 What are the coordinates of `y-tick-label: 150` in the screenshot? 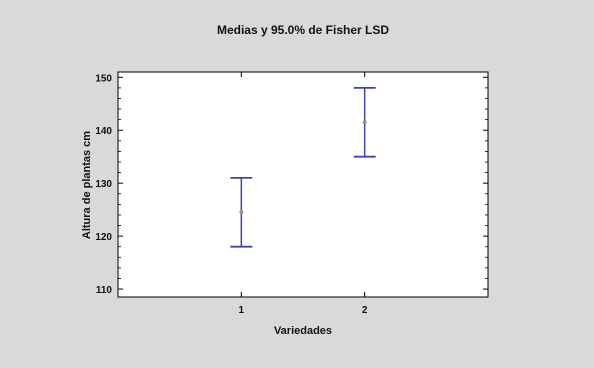 It's located at (103, 78).